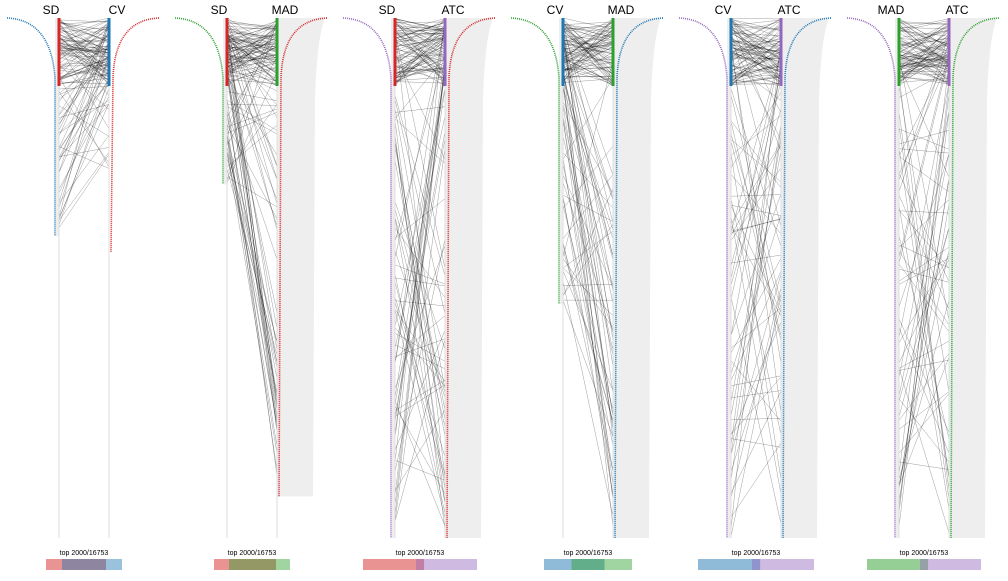  I want to click on panel-cv-mad: CV MAD top 2000/16753, so click(587, 286).